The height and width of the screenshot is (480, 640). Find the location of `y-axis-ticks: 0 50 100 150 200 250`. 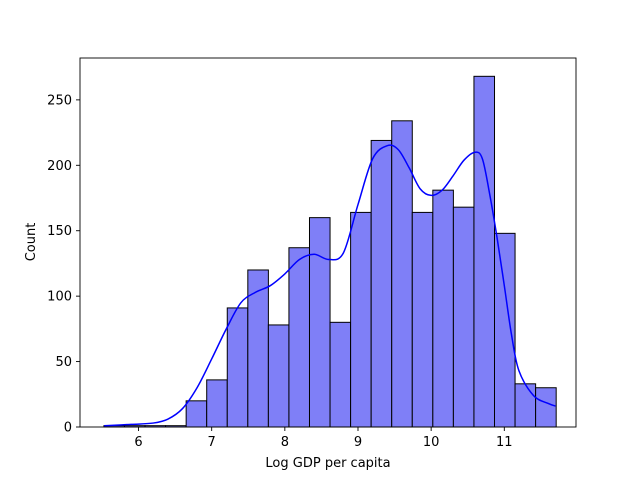

y-axis-ticks: 0 50 100 150 200 250 is located at coordinates (63, 264).